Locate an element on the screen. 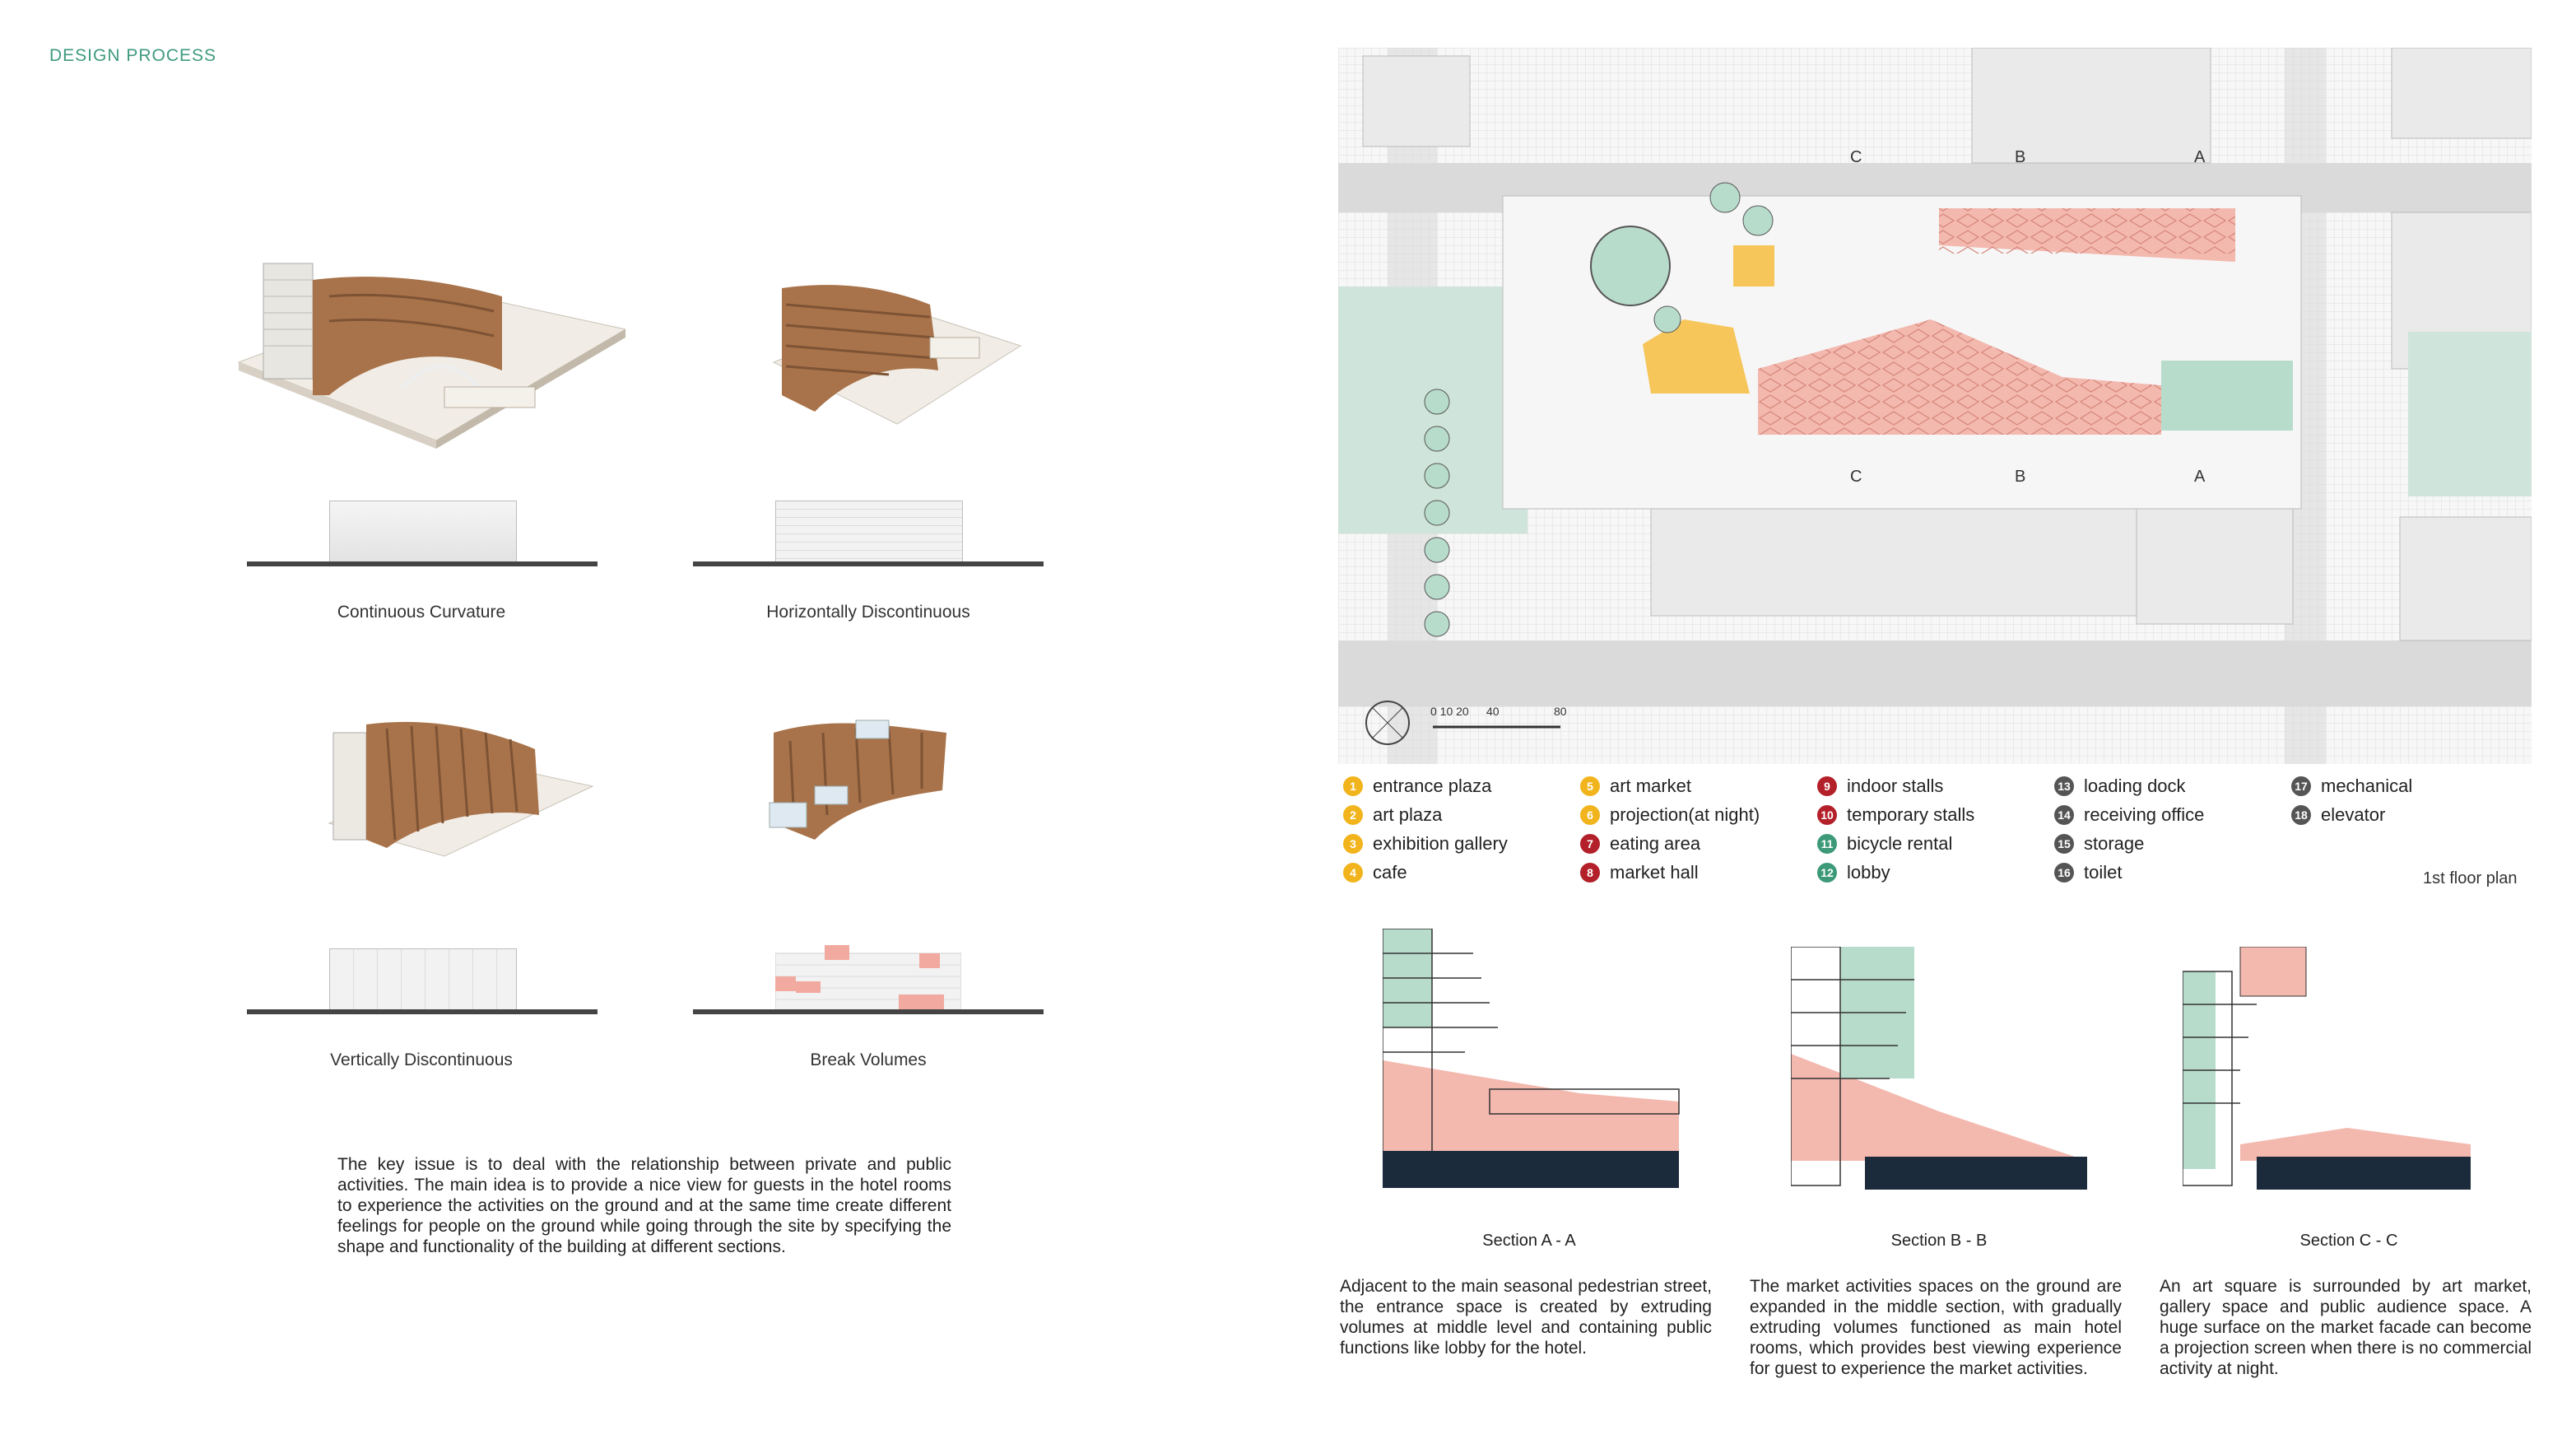  legend-item: 16 toilet is located at coordinates (2129, 873).